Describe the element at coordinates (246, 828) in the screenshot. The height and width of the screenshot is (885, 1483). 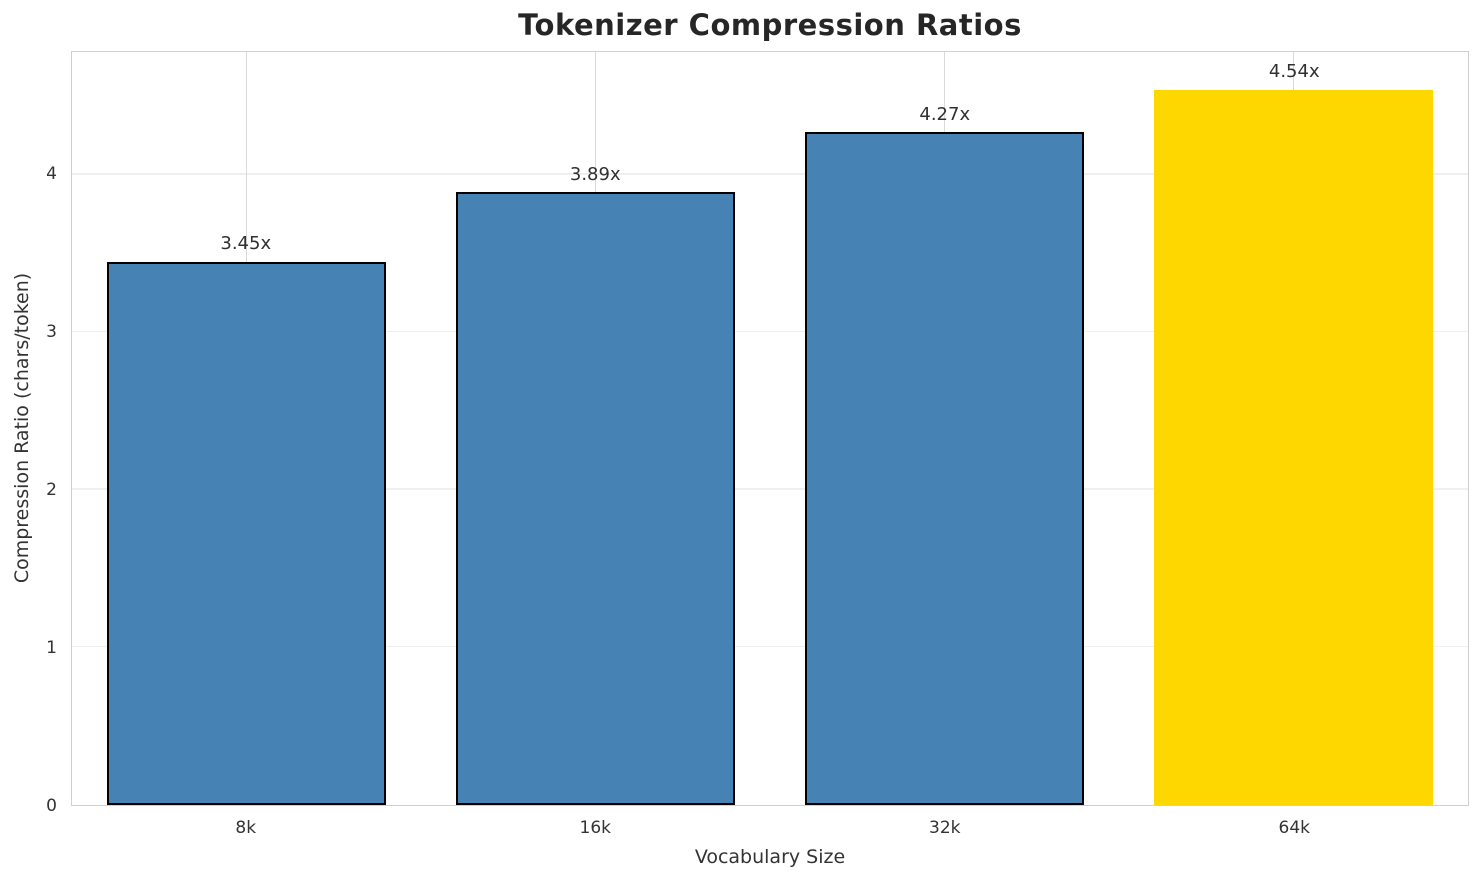
I see `x-tick-label-8k: 8k` at that location.